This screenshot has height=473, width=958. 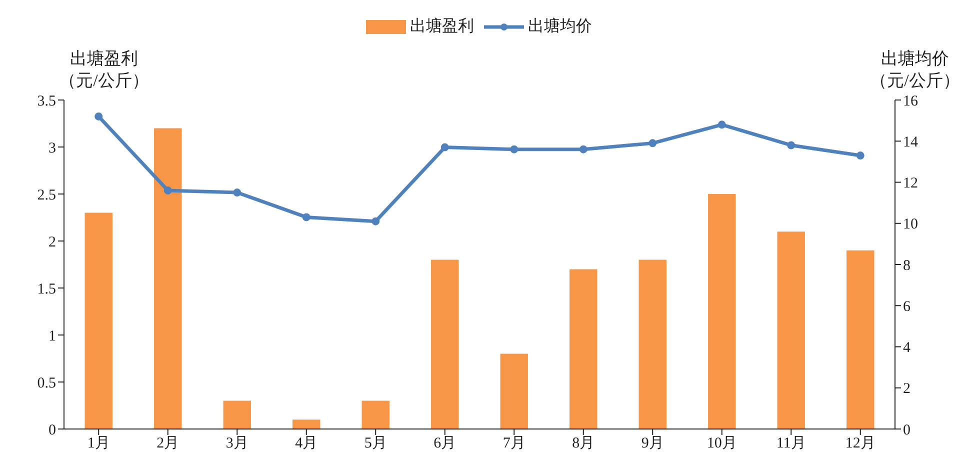 What do you see at coordinates (46, 383) in the screenshot?
I see `y-tick-label: 0.5` at bounding box center [46, 383].